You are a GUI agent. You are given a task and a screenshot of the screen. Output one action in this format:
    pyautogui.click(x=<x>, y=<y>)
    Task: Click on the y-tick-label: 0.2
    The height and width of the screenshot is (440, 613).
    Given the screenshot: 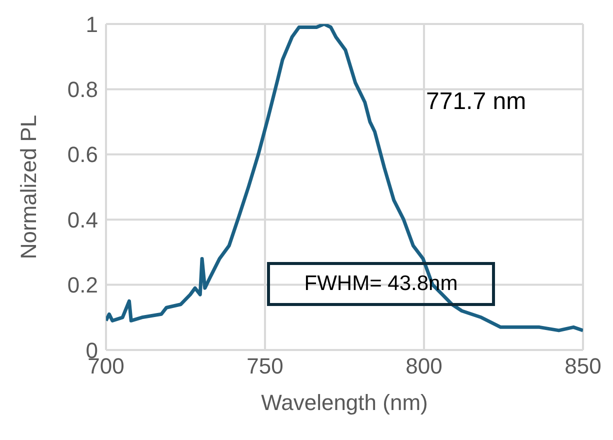 What is the action you would take?
    pyautogui.click(x=82, y=285)
    